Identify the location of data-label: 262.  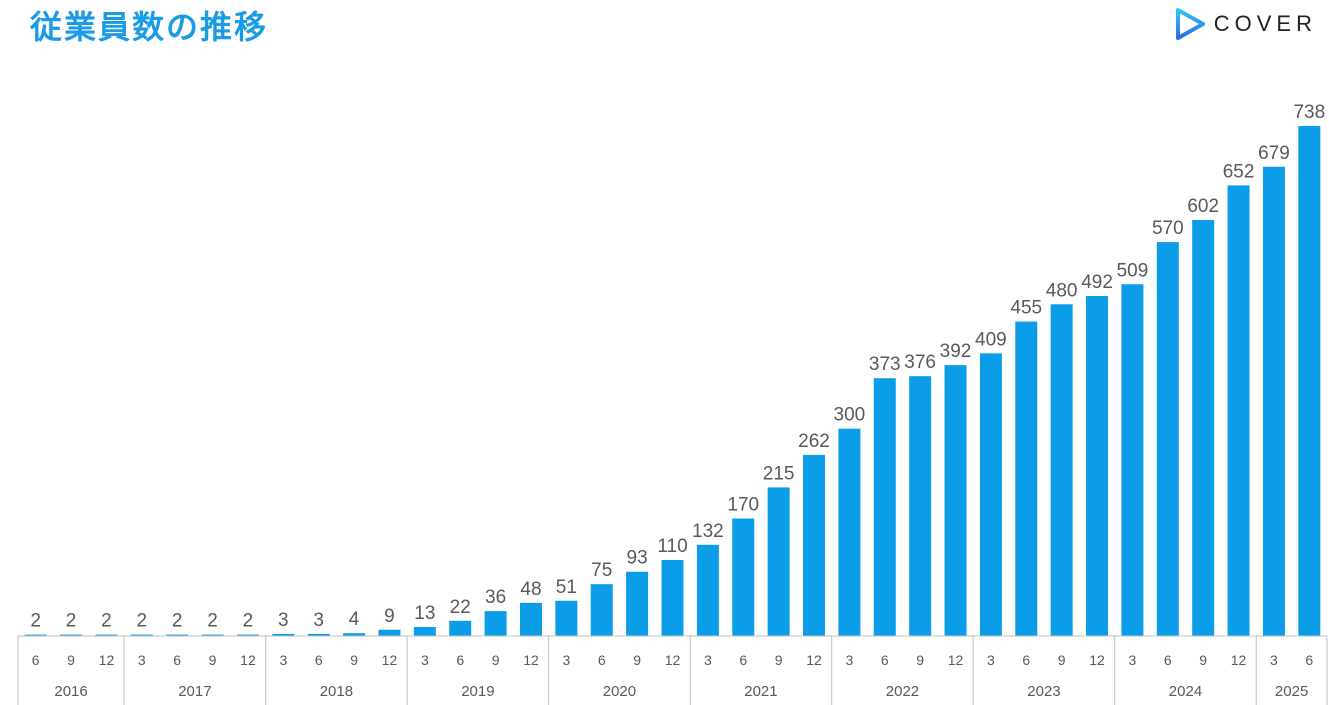
(814, 441).